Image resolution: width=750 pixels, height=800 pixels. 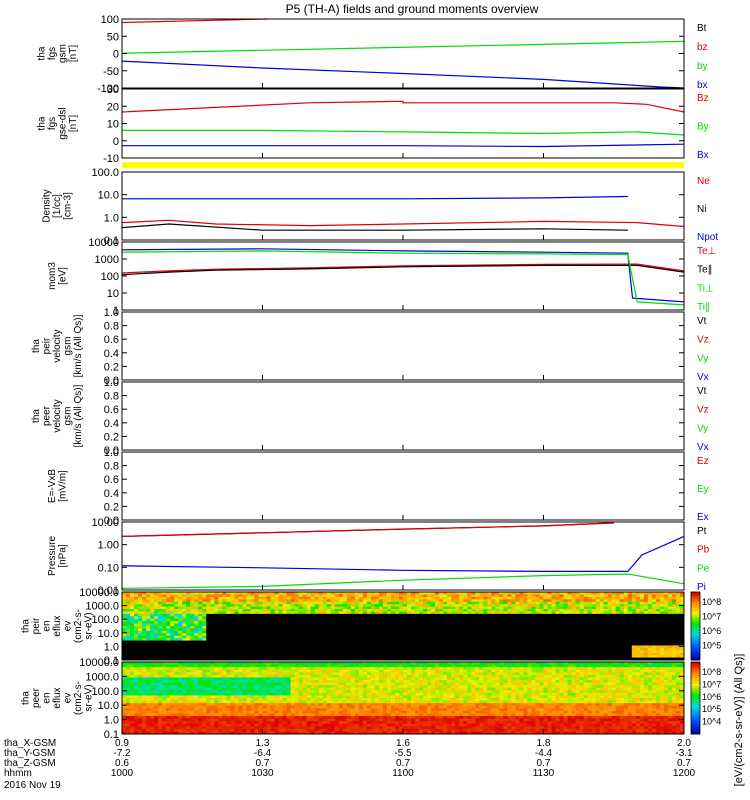 I want to click on axis-row-value: -7.2, so click(x=122, y=753).